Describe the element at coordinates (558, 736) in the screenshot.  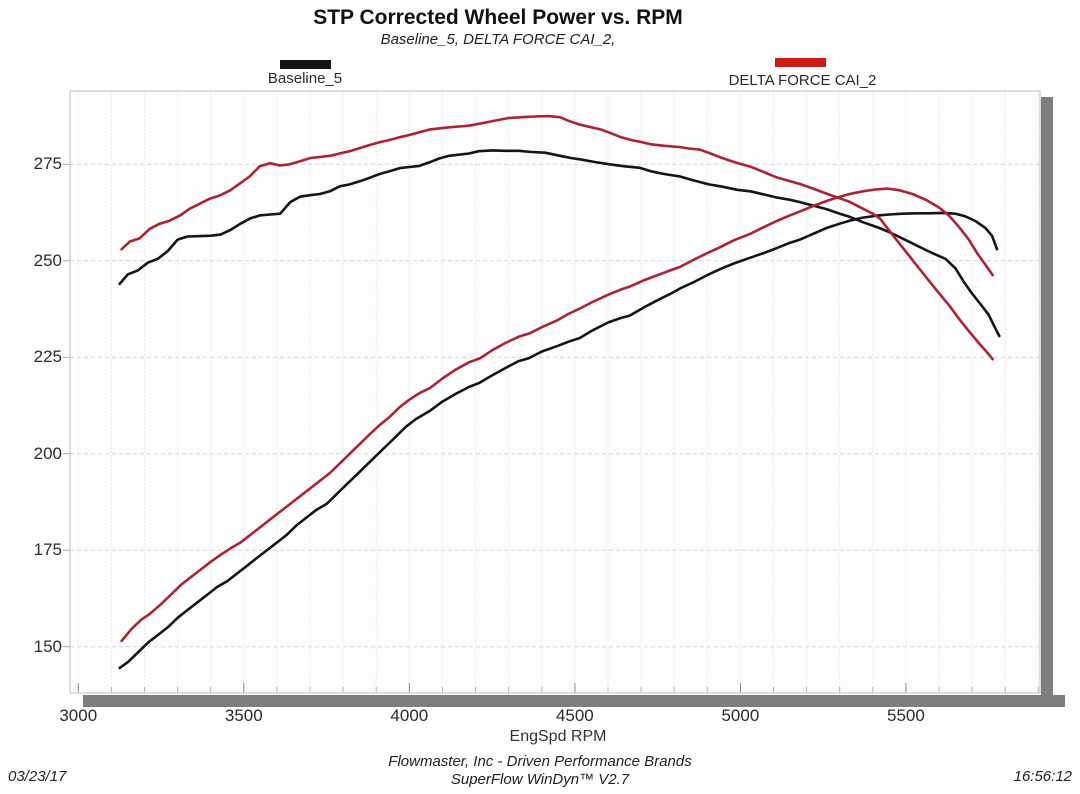
I see `x-axis-label: EngSpd RPM` at that location.